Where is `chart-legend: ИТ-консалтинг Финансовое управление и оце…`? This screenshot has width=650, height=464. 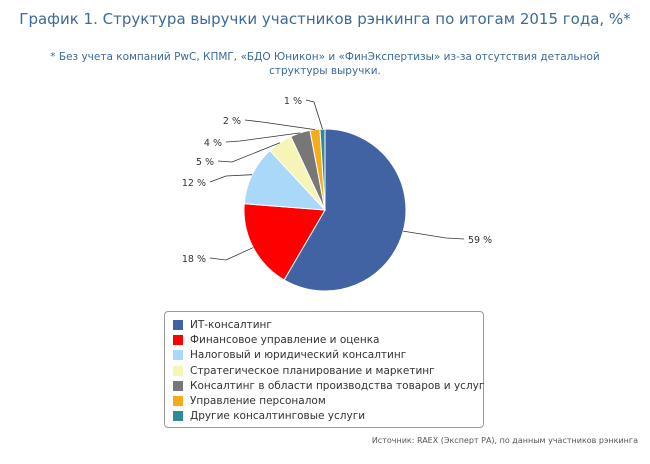
chart-legend: ИТ-консалтинг Финансовое управление и оце… is located at coordinates (324, 369).